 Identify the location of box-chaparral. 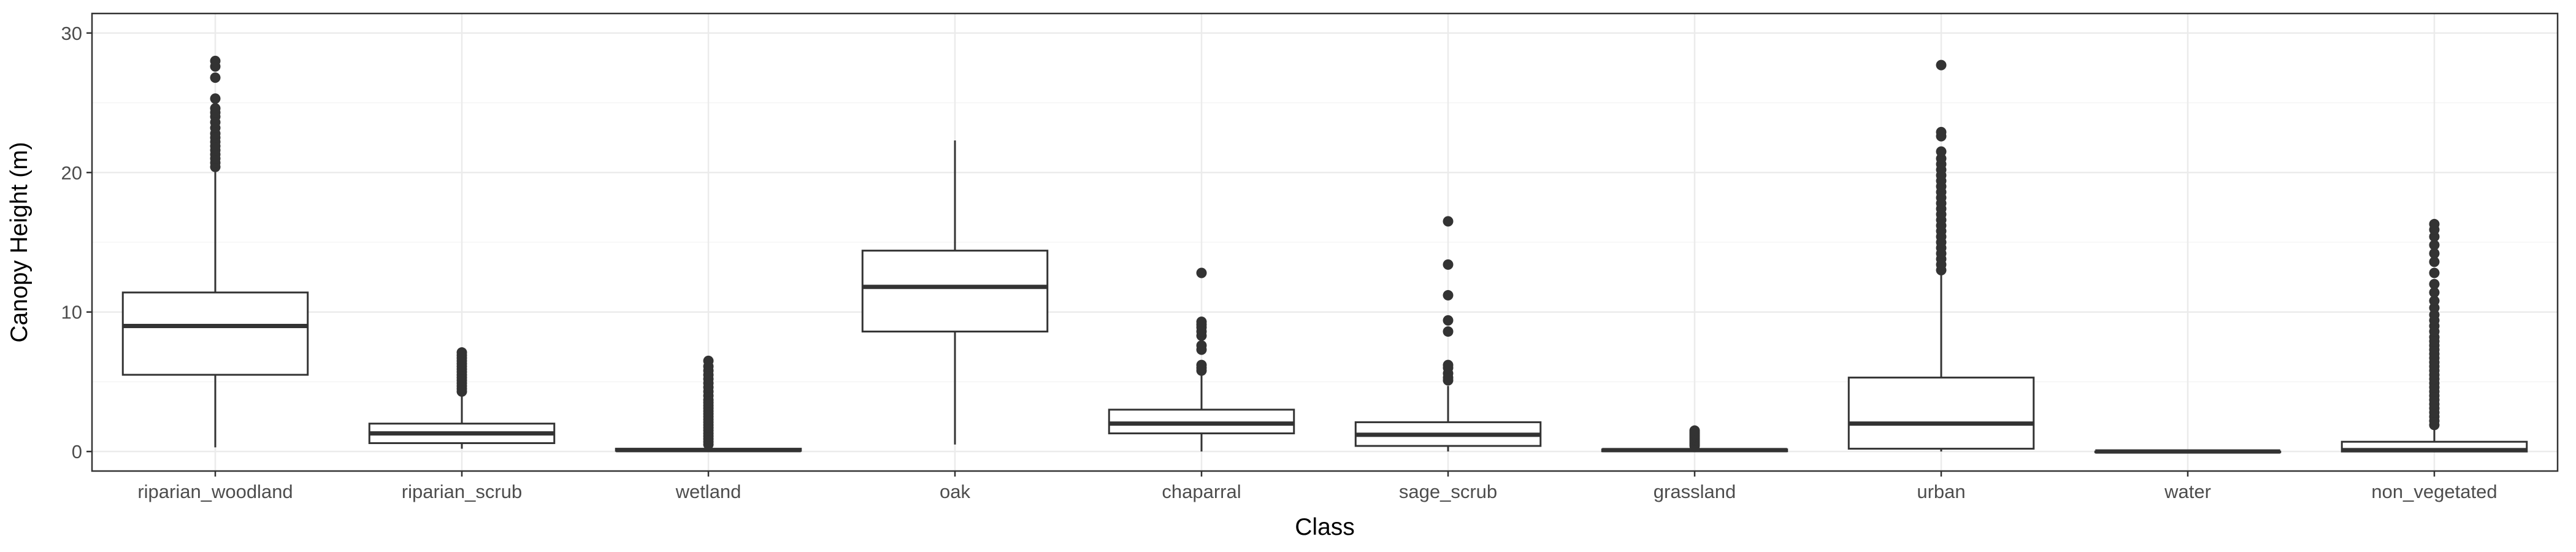
(1201, 413).